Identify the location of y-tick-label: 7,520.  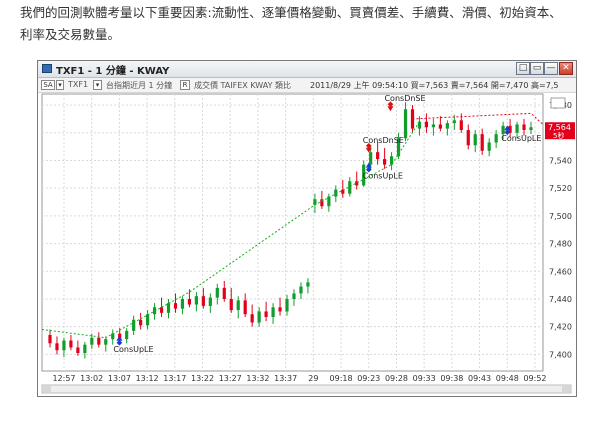
(560, 188).